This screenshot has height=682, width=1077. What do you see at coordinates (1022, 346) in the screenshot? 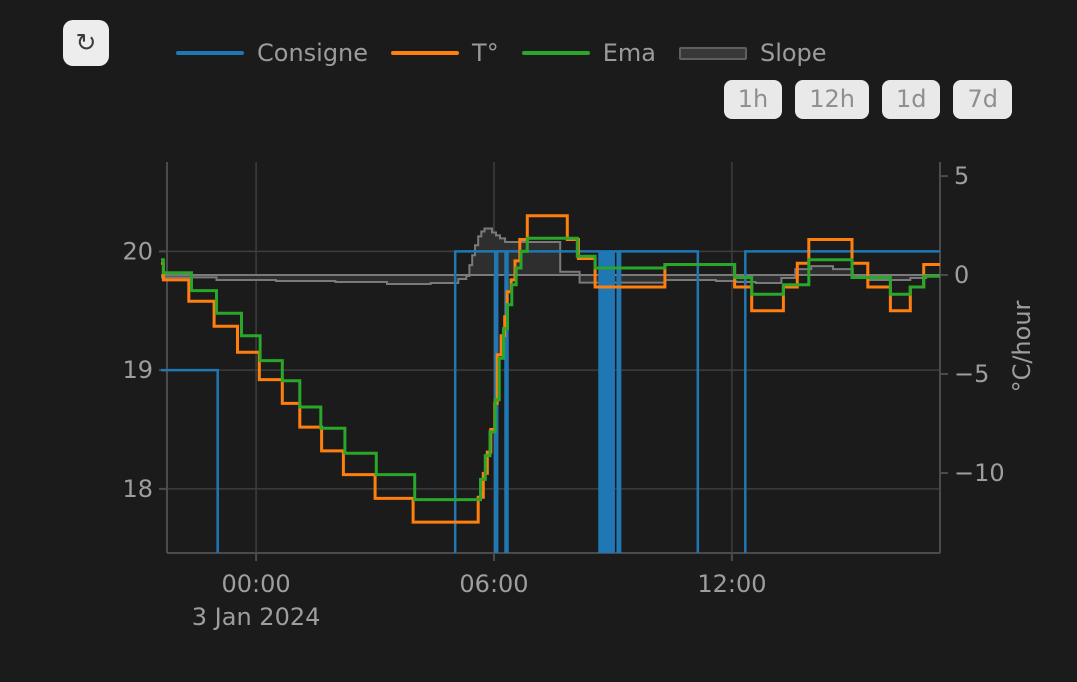
I see `y-right-axis-title: °C/hour` at bounding box center [1022, 346].